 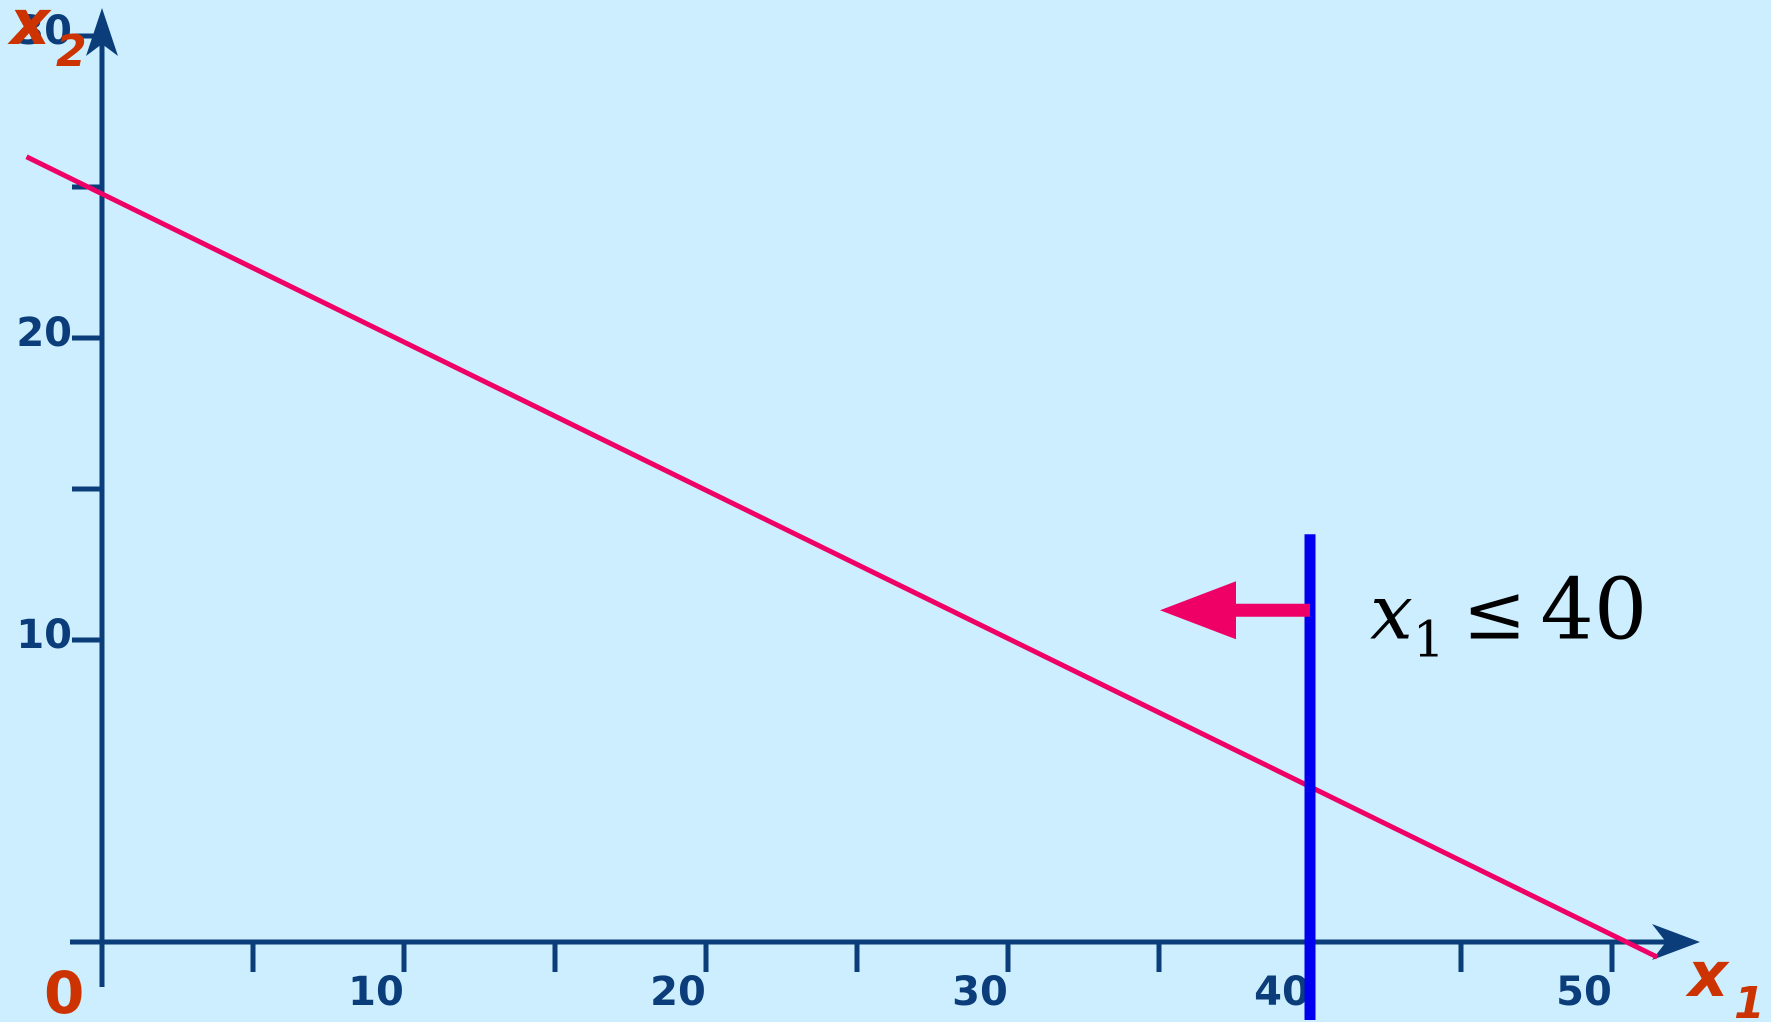 I want to click on x-axis-arrow-icon, so click(x=1676, y=942).